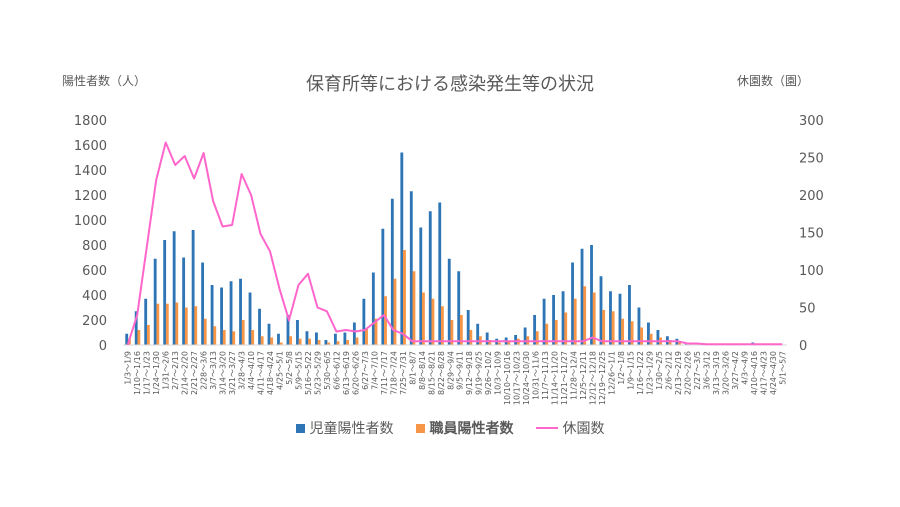 The image size is (900, 507). Describe the element at coordinates (725, 373) in the screenshot. I see `x-tick-label: 3/20～3/26` at that location.